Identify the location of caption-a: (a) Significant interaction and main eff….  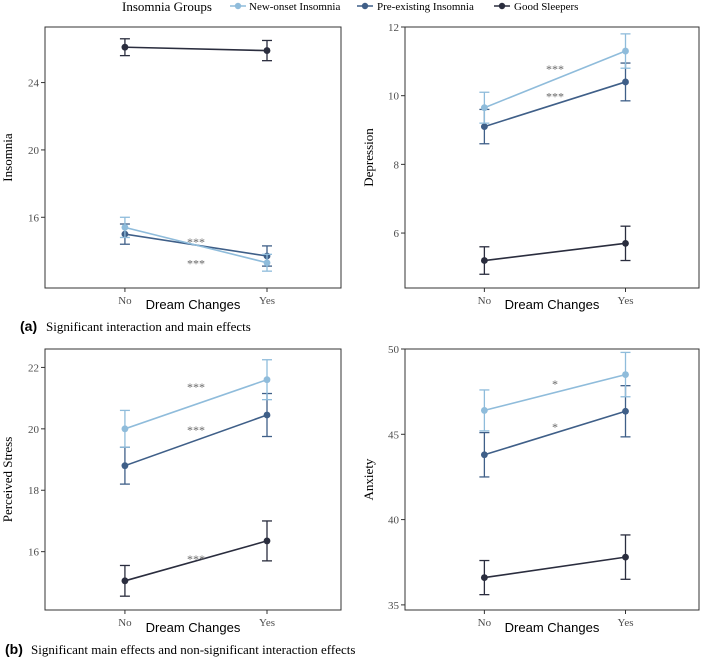
(135, 326).